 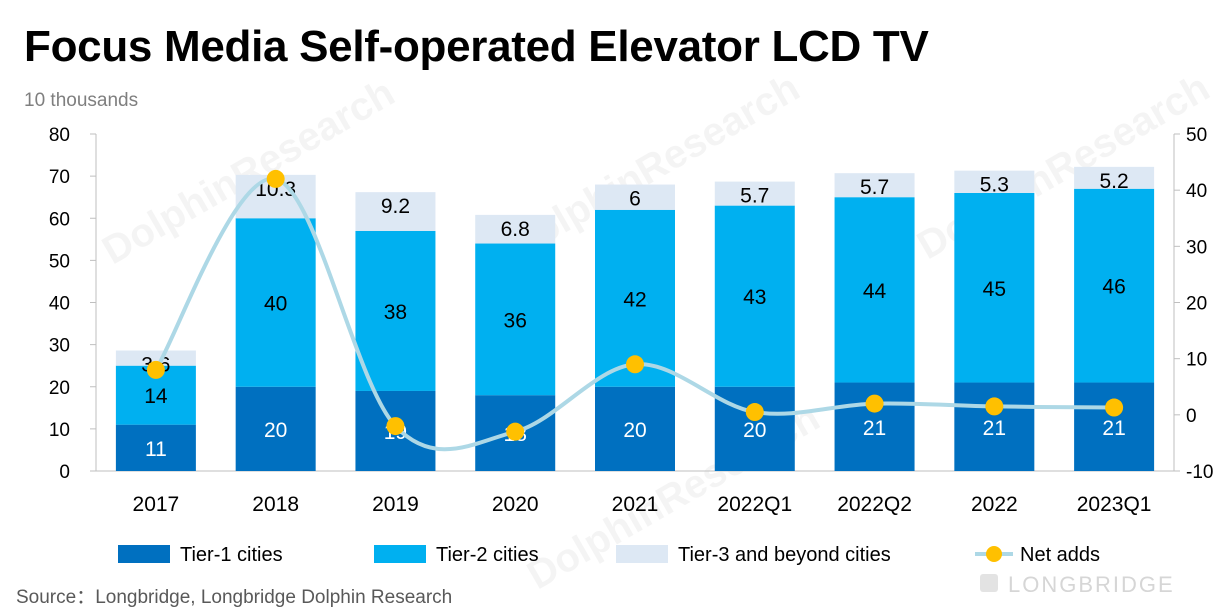 What do you see at coordinates (784, 555) in the screenshot?
I see `legend-label: Tier-3 and beyond cities` at bounding box center [784, 555].